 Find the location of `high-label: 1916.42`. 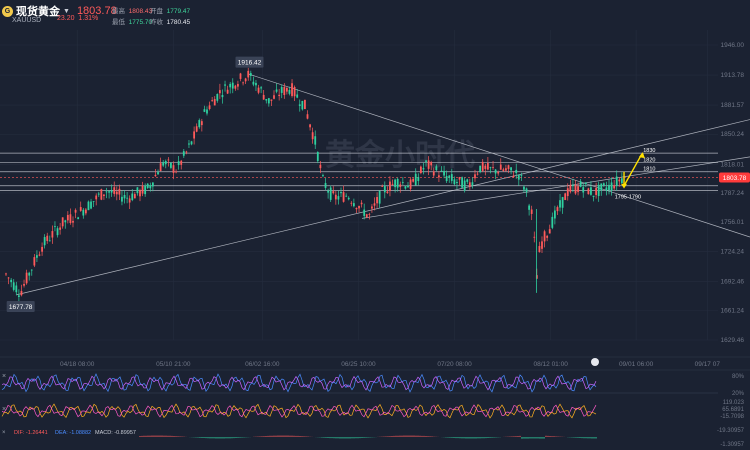

high-label: 1916.42 is located at coordinates (250, 63).